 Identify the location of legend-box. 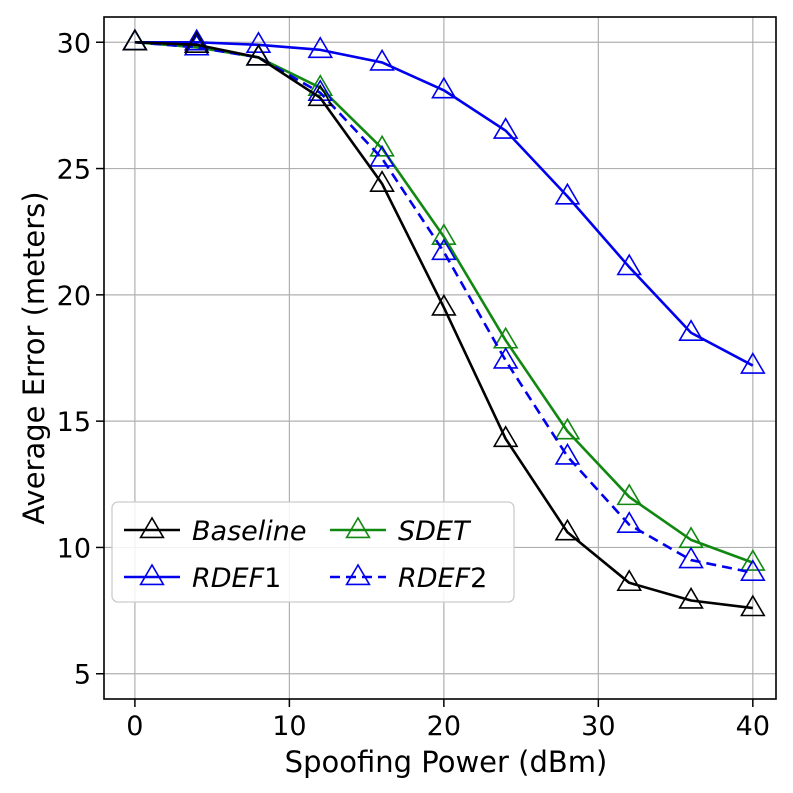
(313, 552).